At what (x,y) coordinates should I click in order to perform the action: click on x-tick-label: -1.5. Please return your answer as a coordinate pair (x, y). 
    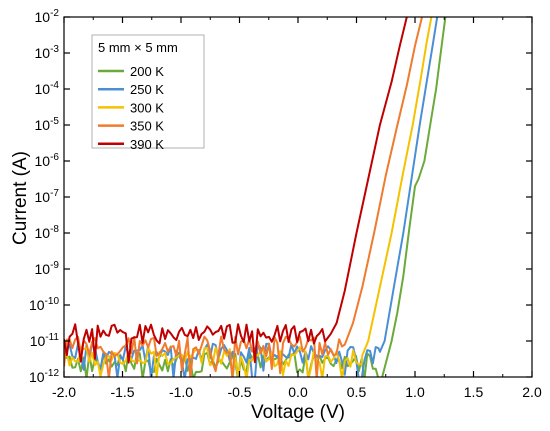
    Looking at the image, I should click on (122, 392).